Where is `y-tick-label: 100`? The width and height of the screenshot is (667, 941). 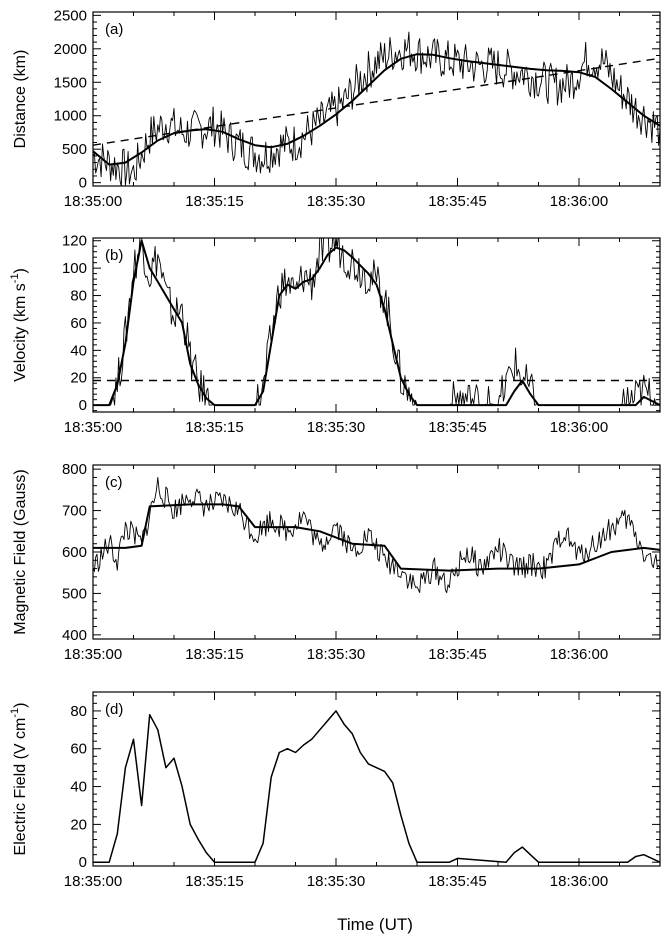
y-tick-label: 100 is located at coordinates (74, 268).